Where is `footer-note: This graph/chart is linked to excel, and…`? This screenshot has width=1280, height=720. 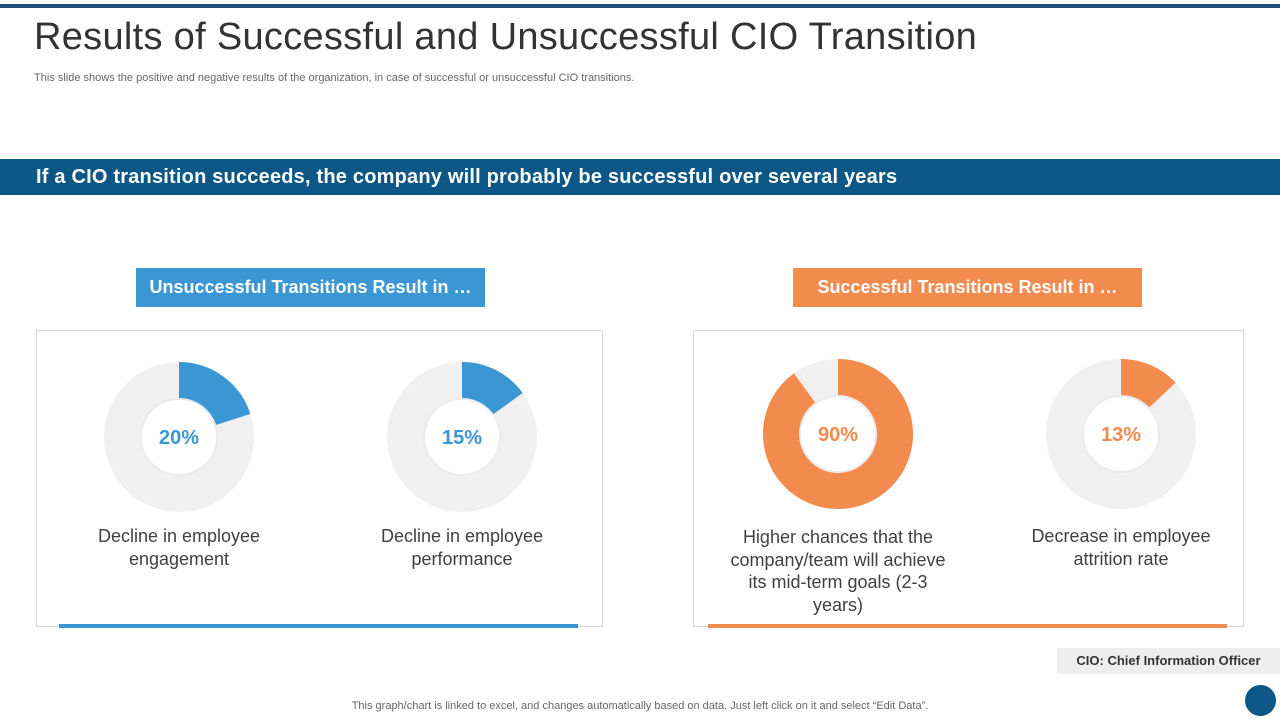
footer-note: This graph/chart is linked to excel, and… is located at coordinates (640, 706).